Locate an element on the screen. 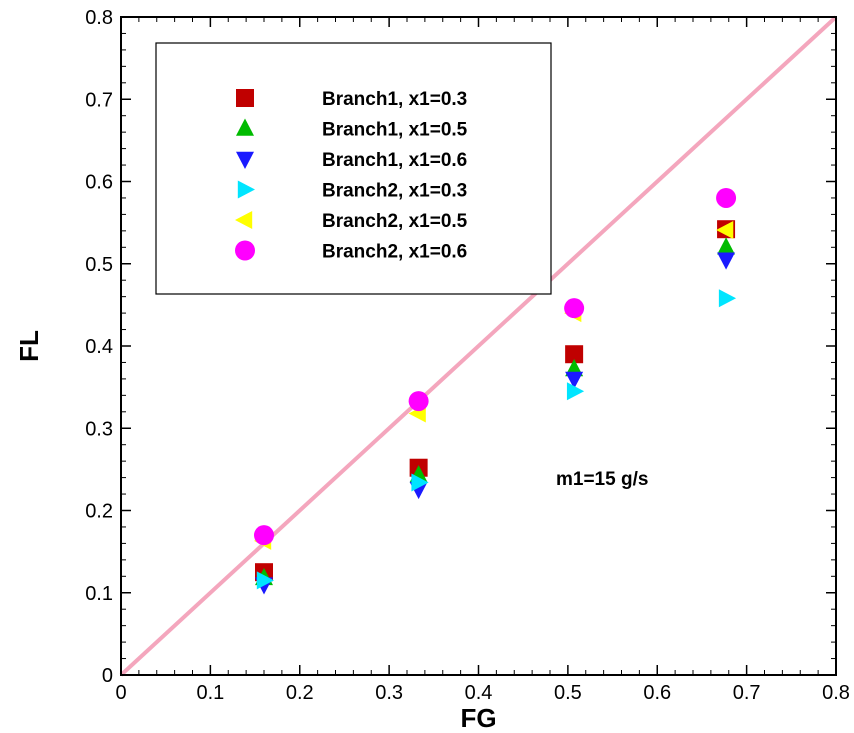 This screenshot has width=854, height=733. x-tick-label: 0.3 is located at coordinates (389, 693).